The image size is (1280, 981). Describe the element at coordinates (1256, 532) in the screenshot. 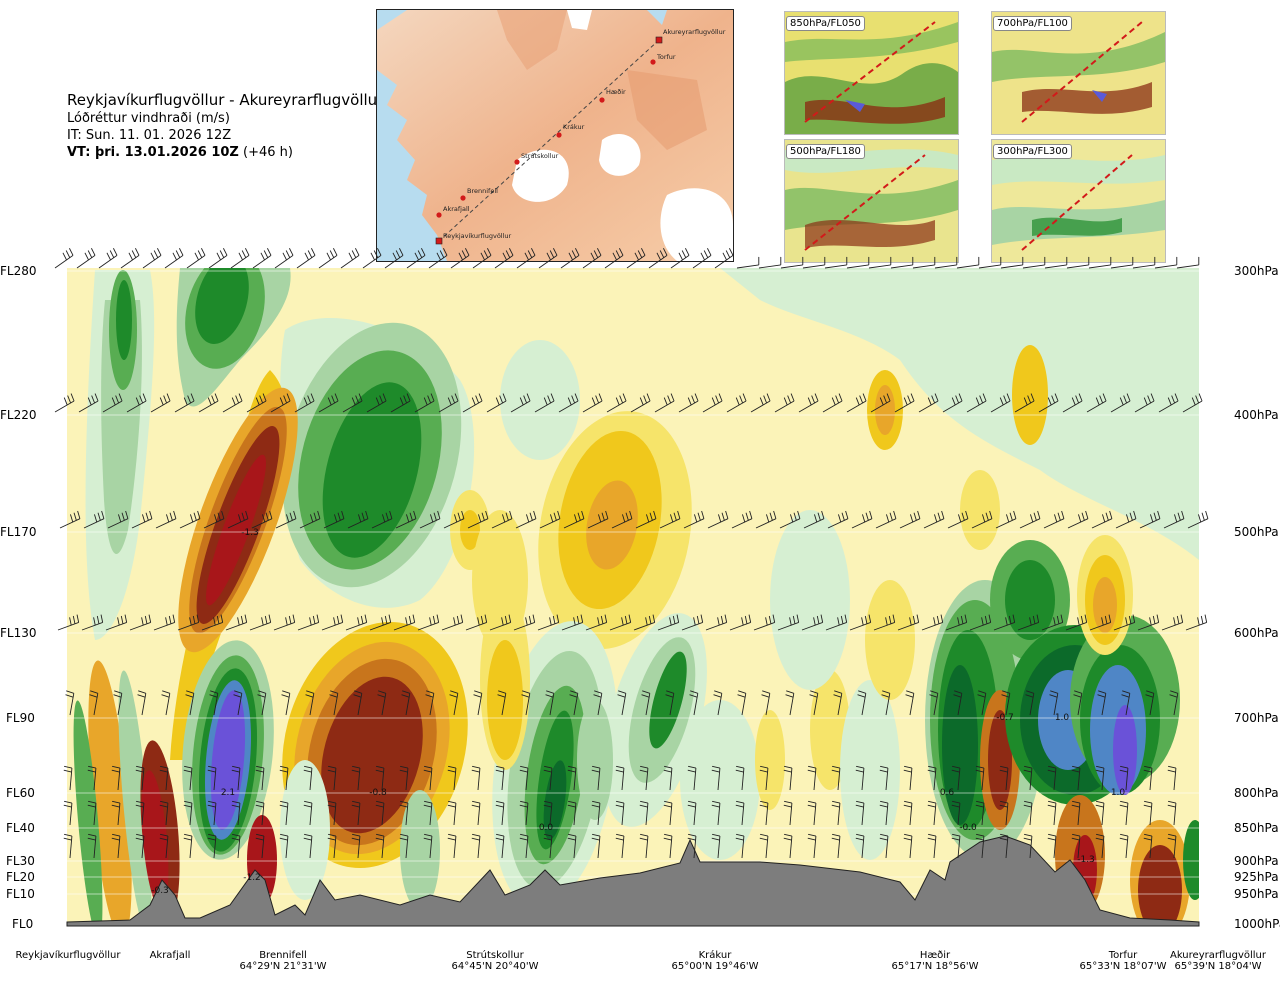

I see `hpa-tick-label: 500hPa` at that location.